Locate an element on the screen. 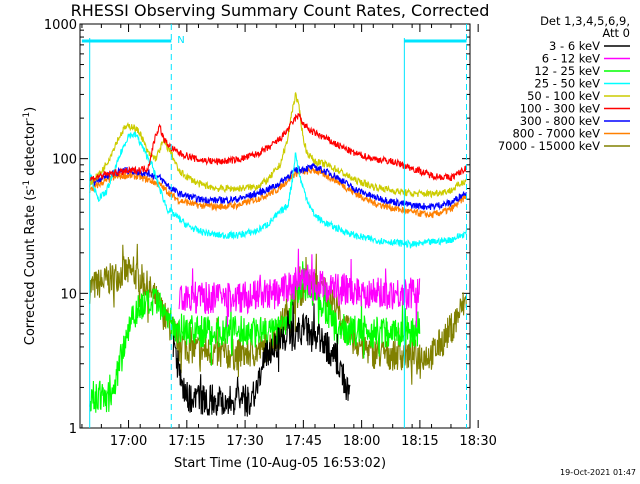  legend-entry-label: 800 - 7000 keV is located at coordinates (556, 134).